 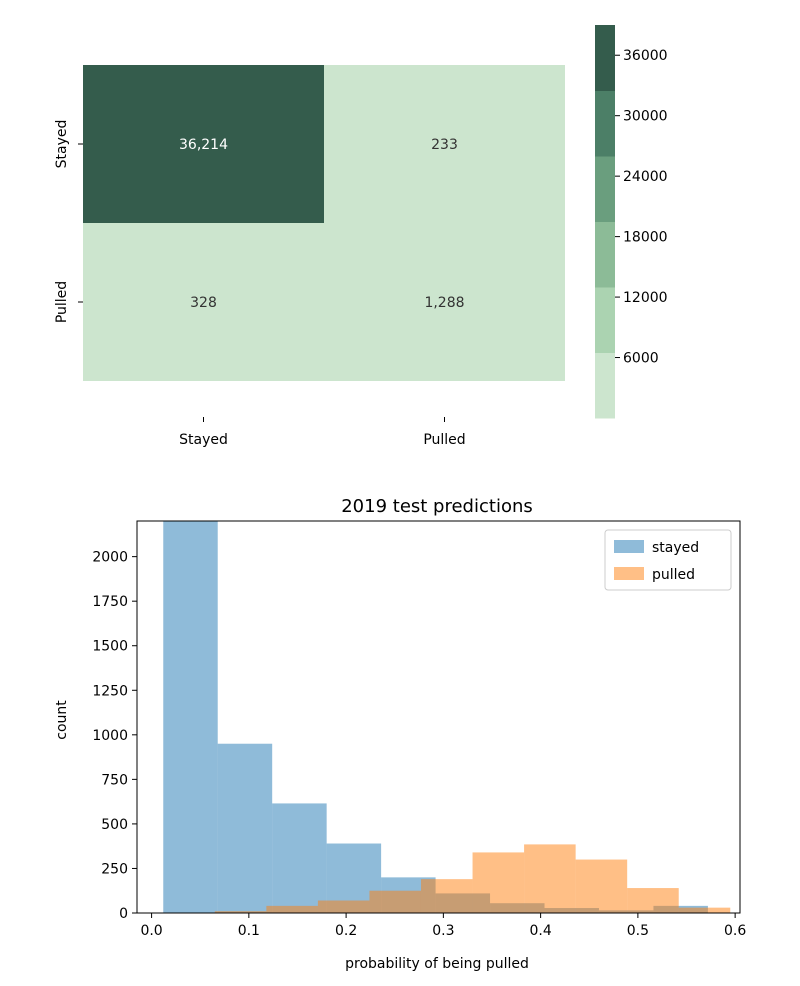 What do you see at coordinates (114, 825) in the screenshot?
I see `y-tick-label: 500` at bounding box center [114, 825].